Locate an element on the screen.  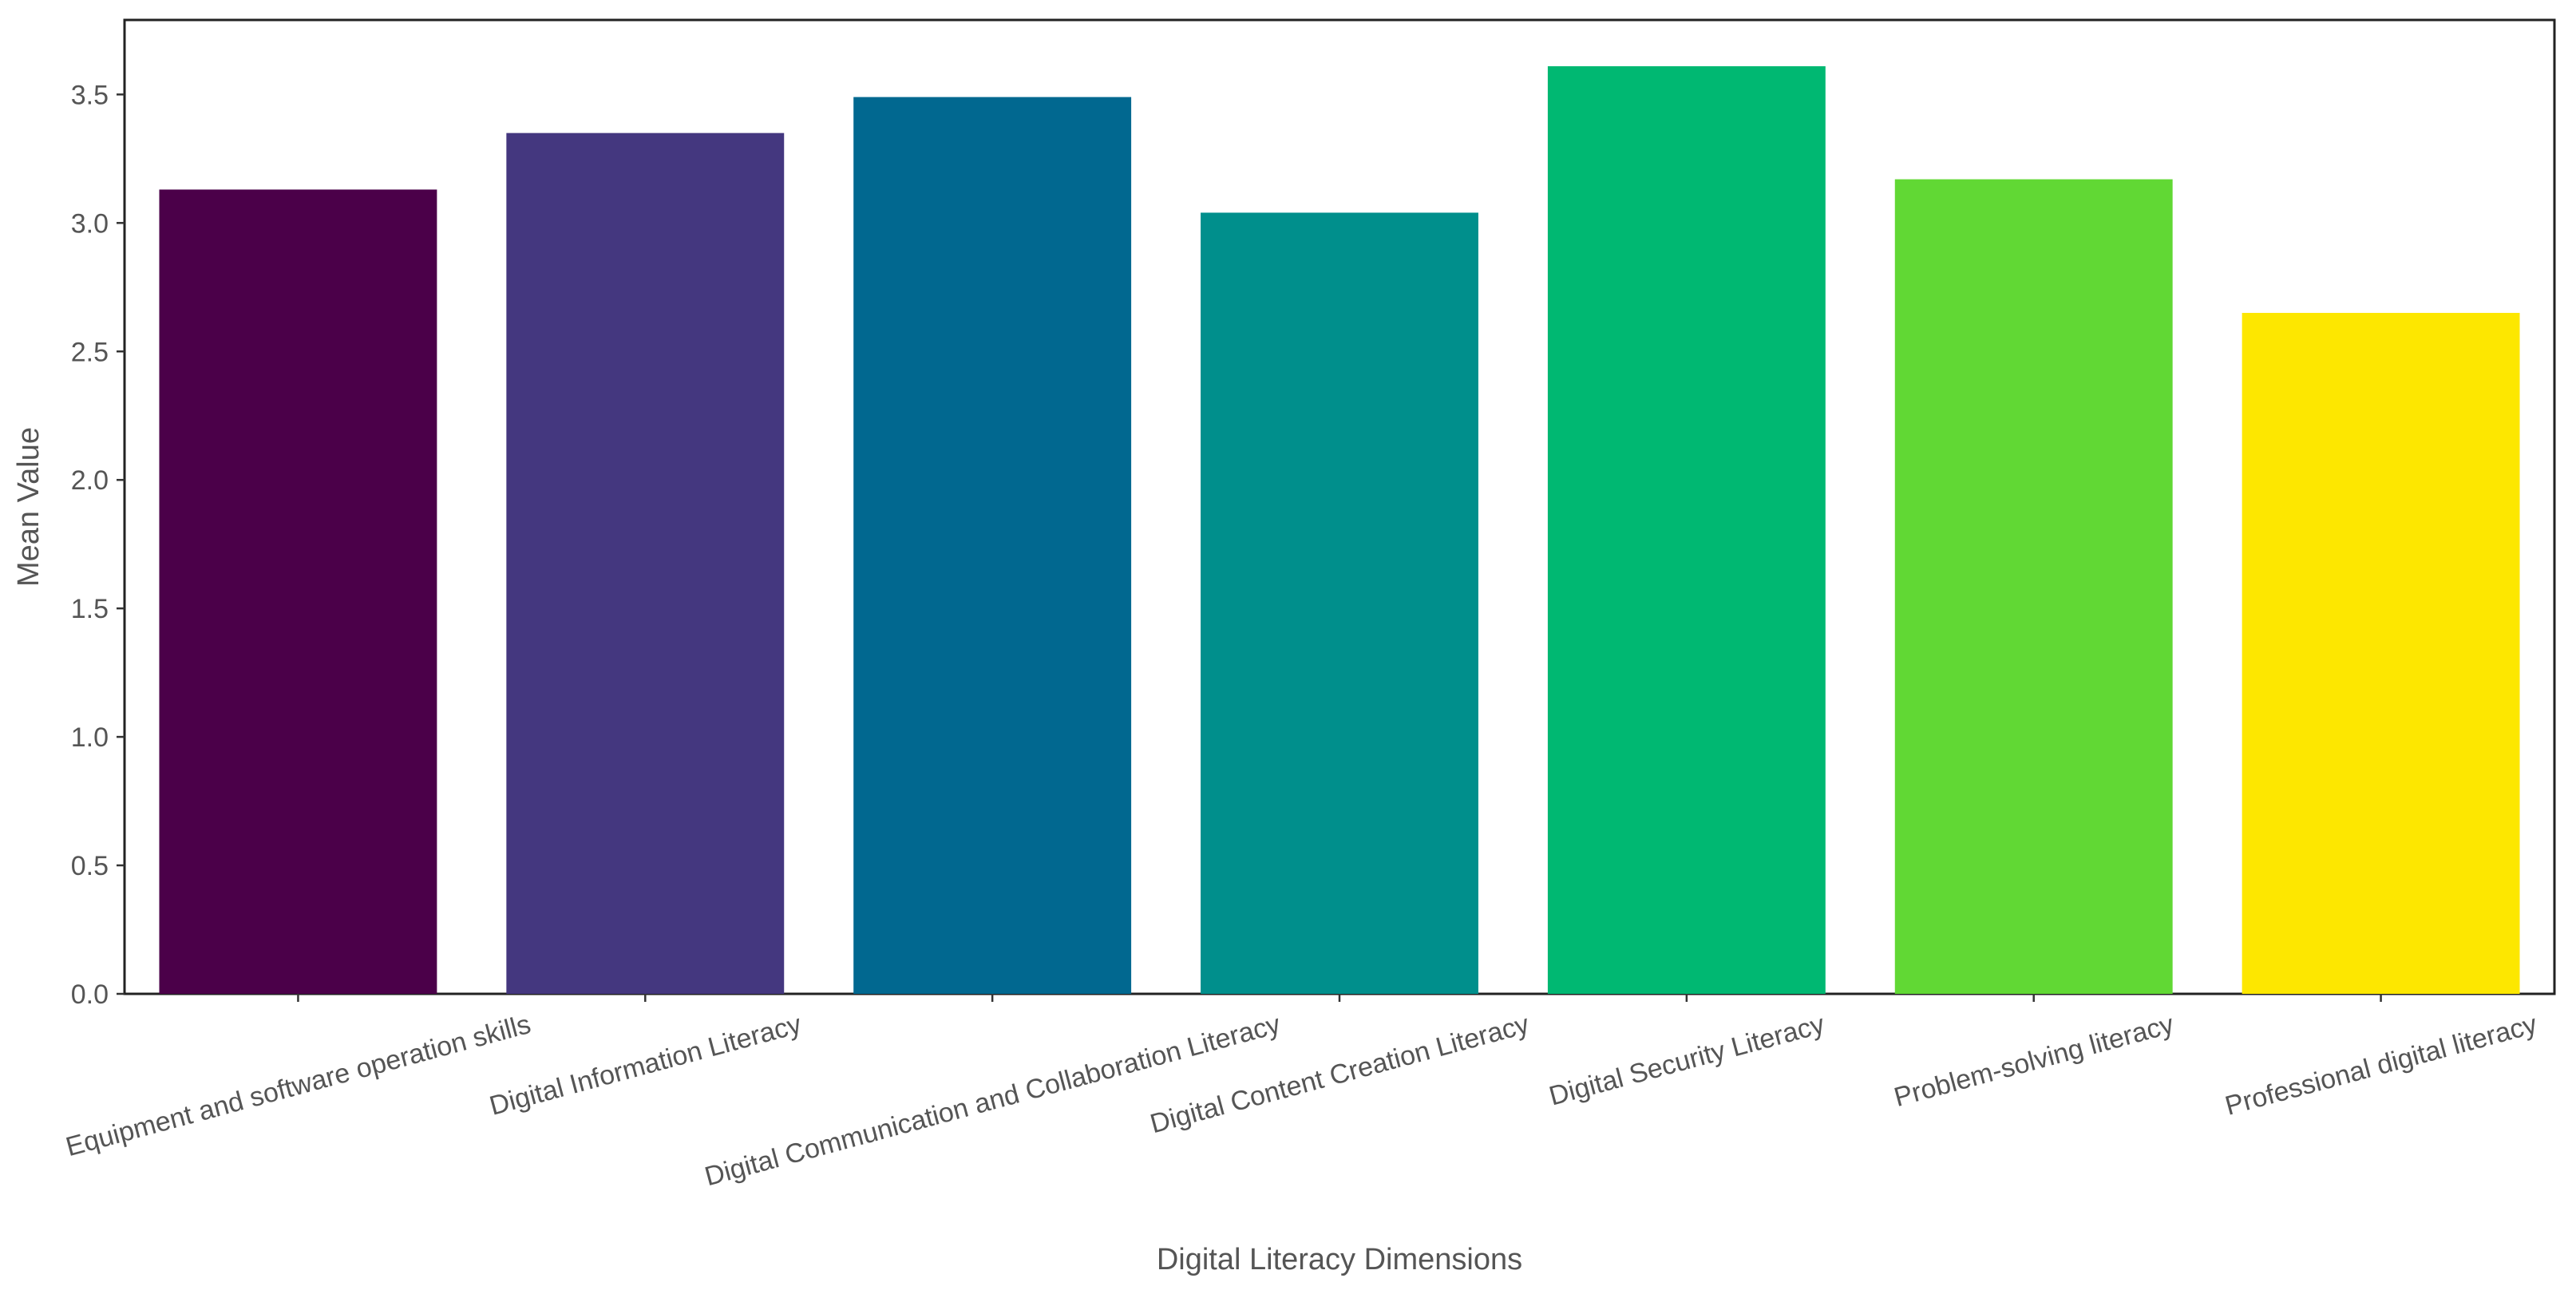
y-tick-label: 3.5 is located at coordinates (90, 95).